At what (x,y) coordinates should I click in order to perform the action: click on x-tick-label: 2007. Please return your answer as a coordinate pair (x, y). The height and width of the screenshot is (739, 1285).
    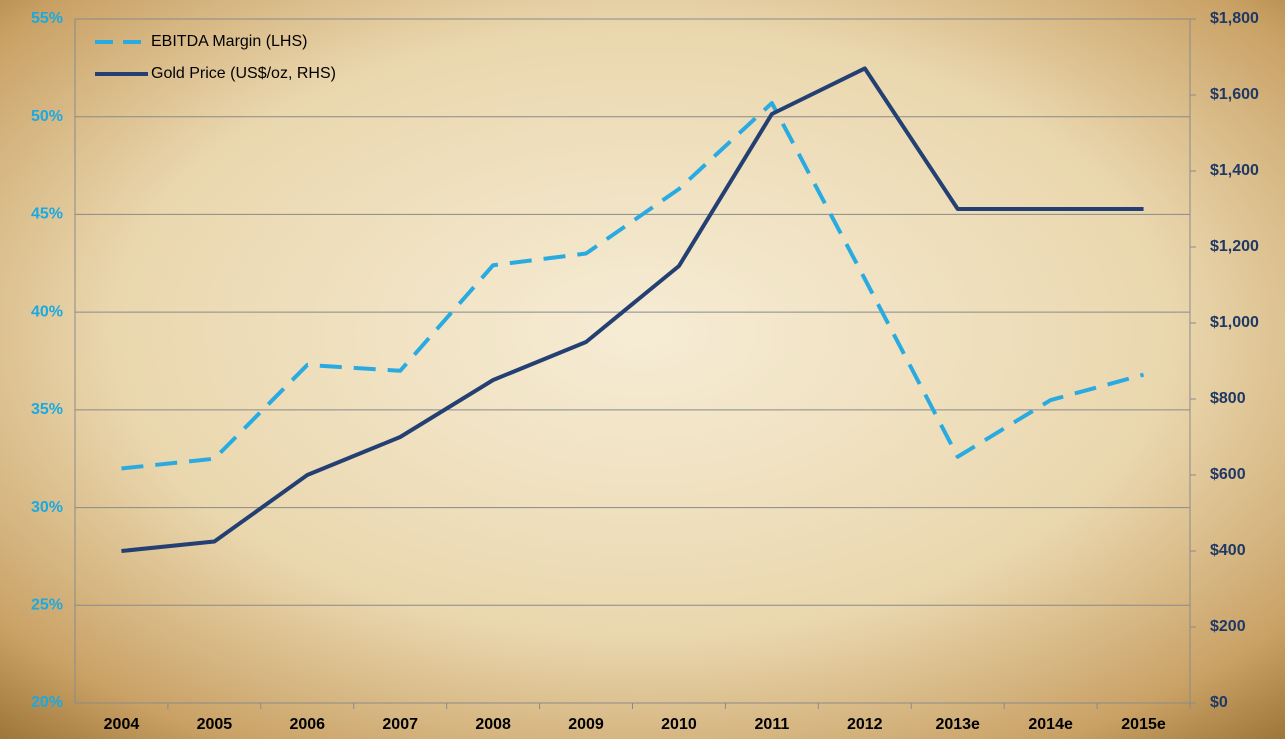
    Looking at the image, I should click on (400, 724).